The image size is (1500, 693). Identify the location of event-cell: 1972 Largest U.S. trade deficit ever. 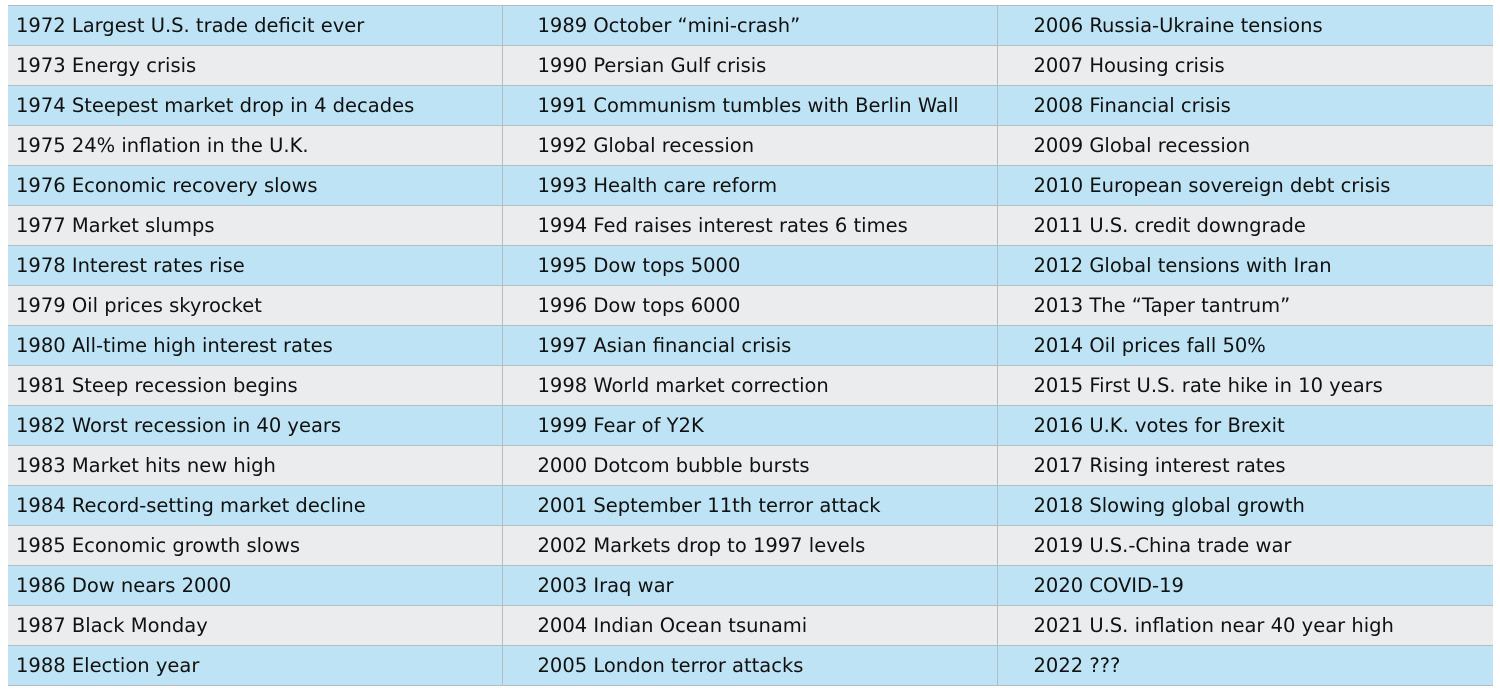
(255, 25).